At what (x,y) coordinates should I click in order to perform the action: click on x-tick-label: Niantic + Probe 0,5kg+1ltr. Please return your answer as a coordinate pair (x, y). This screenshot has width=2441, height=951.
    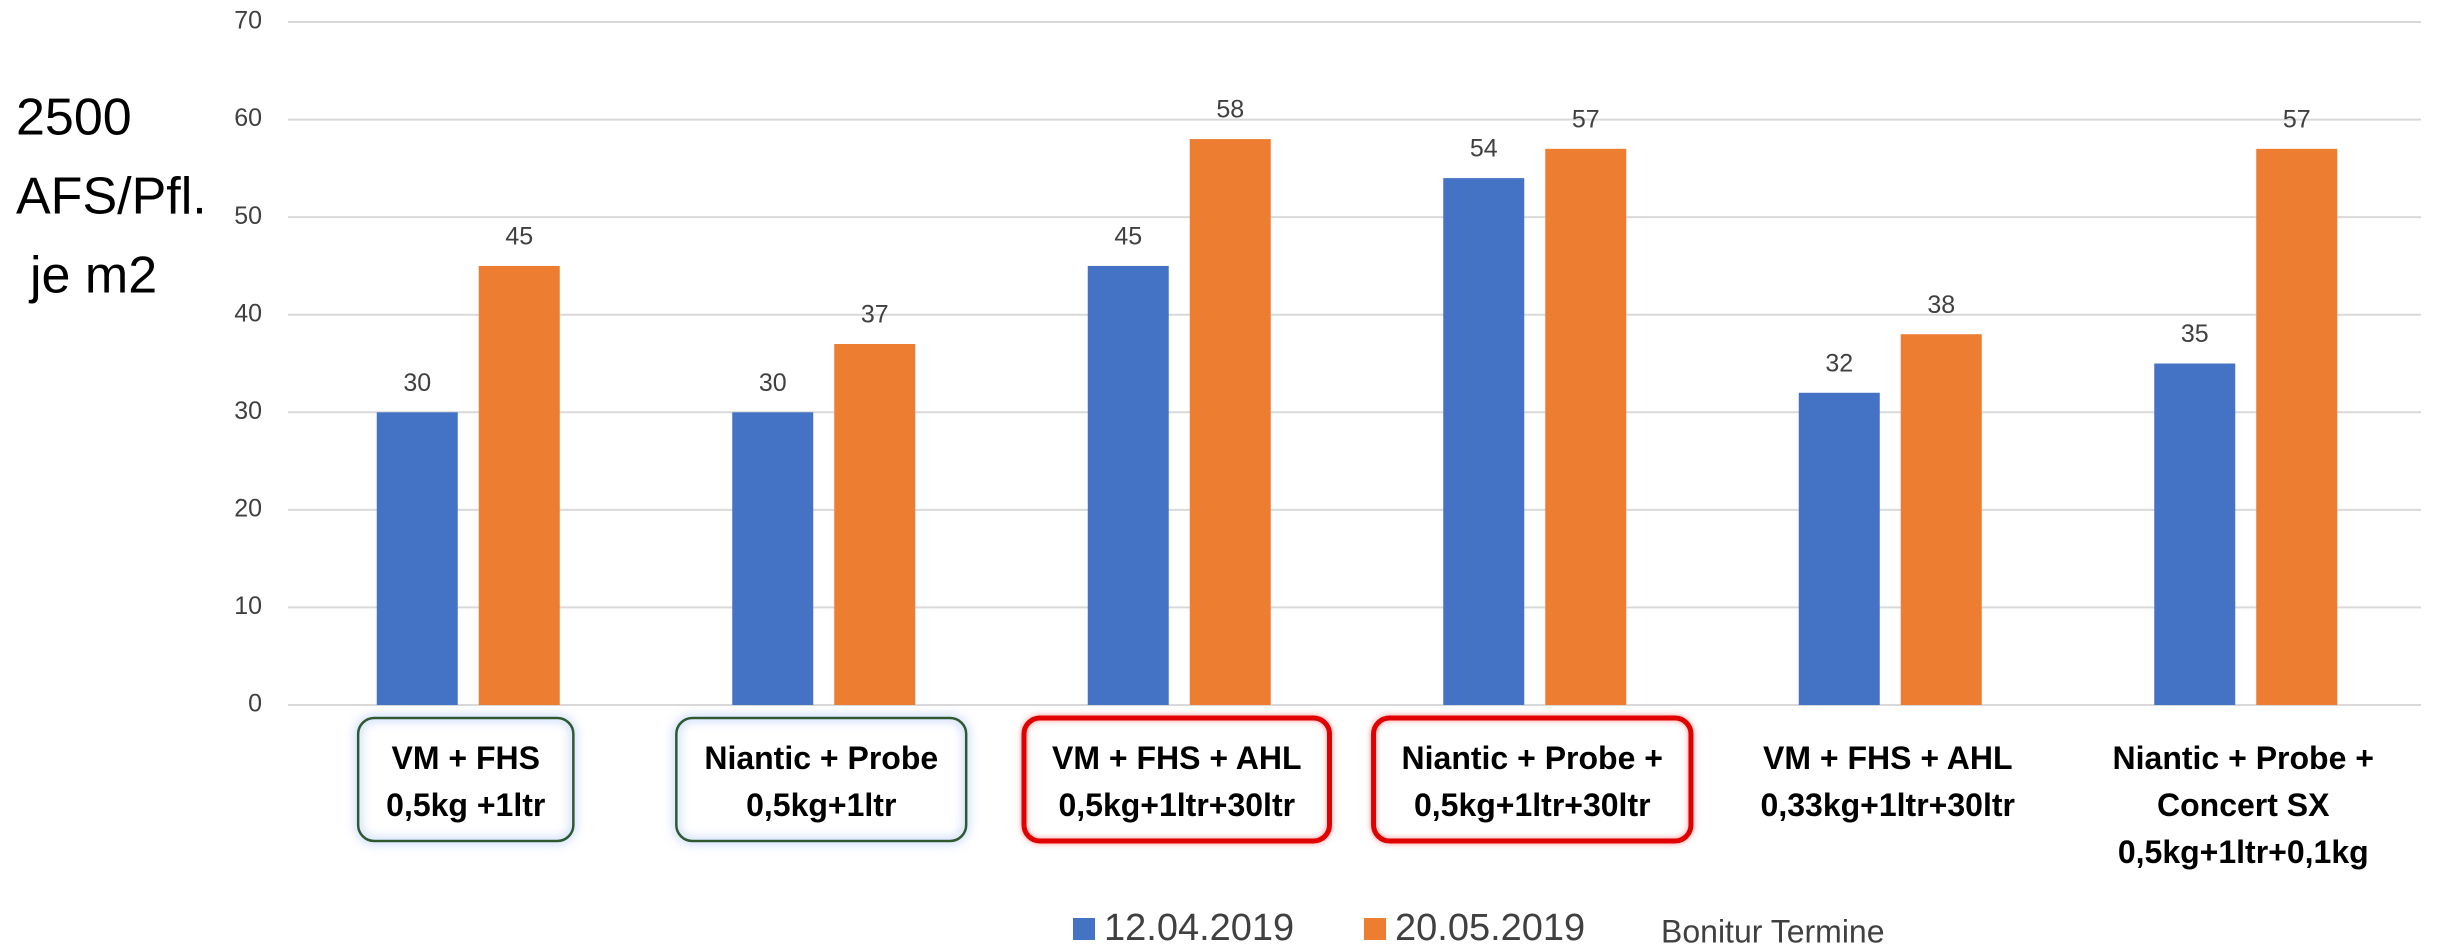
    Looking at the image, I should click on (821, 781).